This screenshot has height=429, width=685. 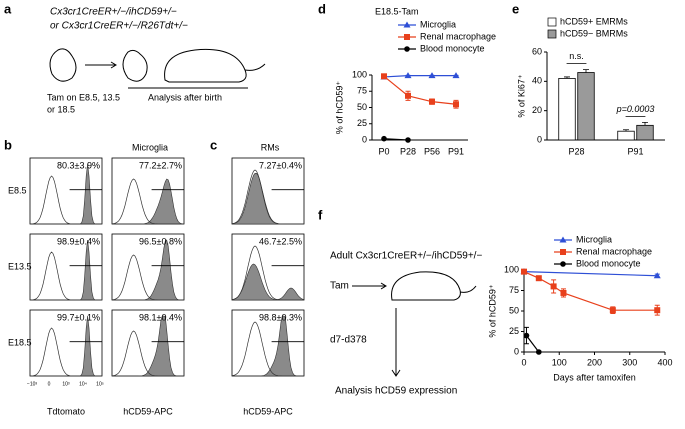 I want to click on gate-stat: 7.27±0.4%, so click(x=280, y=165).